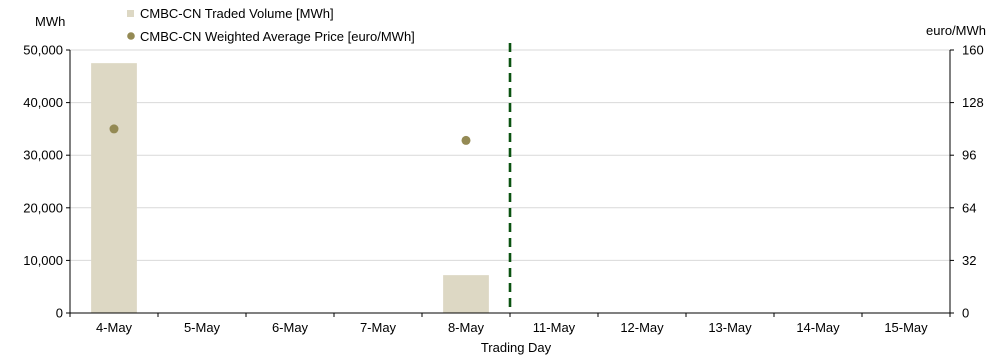  I want to click on left-axis-tick-label: 10,000, so click(43, 260).